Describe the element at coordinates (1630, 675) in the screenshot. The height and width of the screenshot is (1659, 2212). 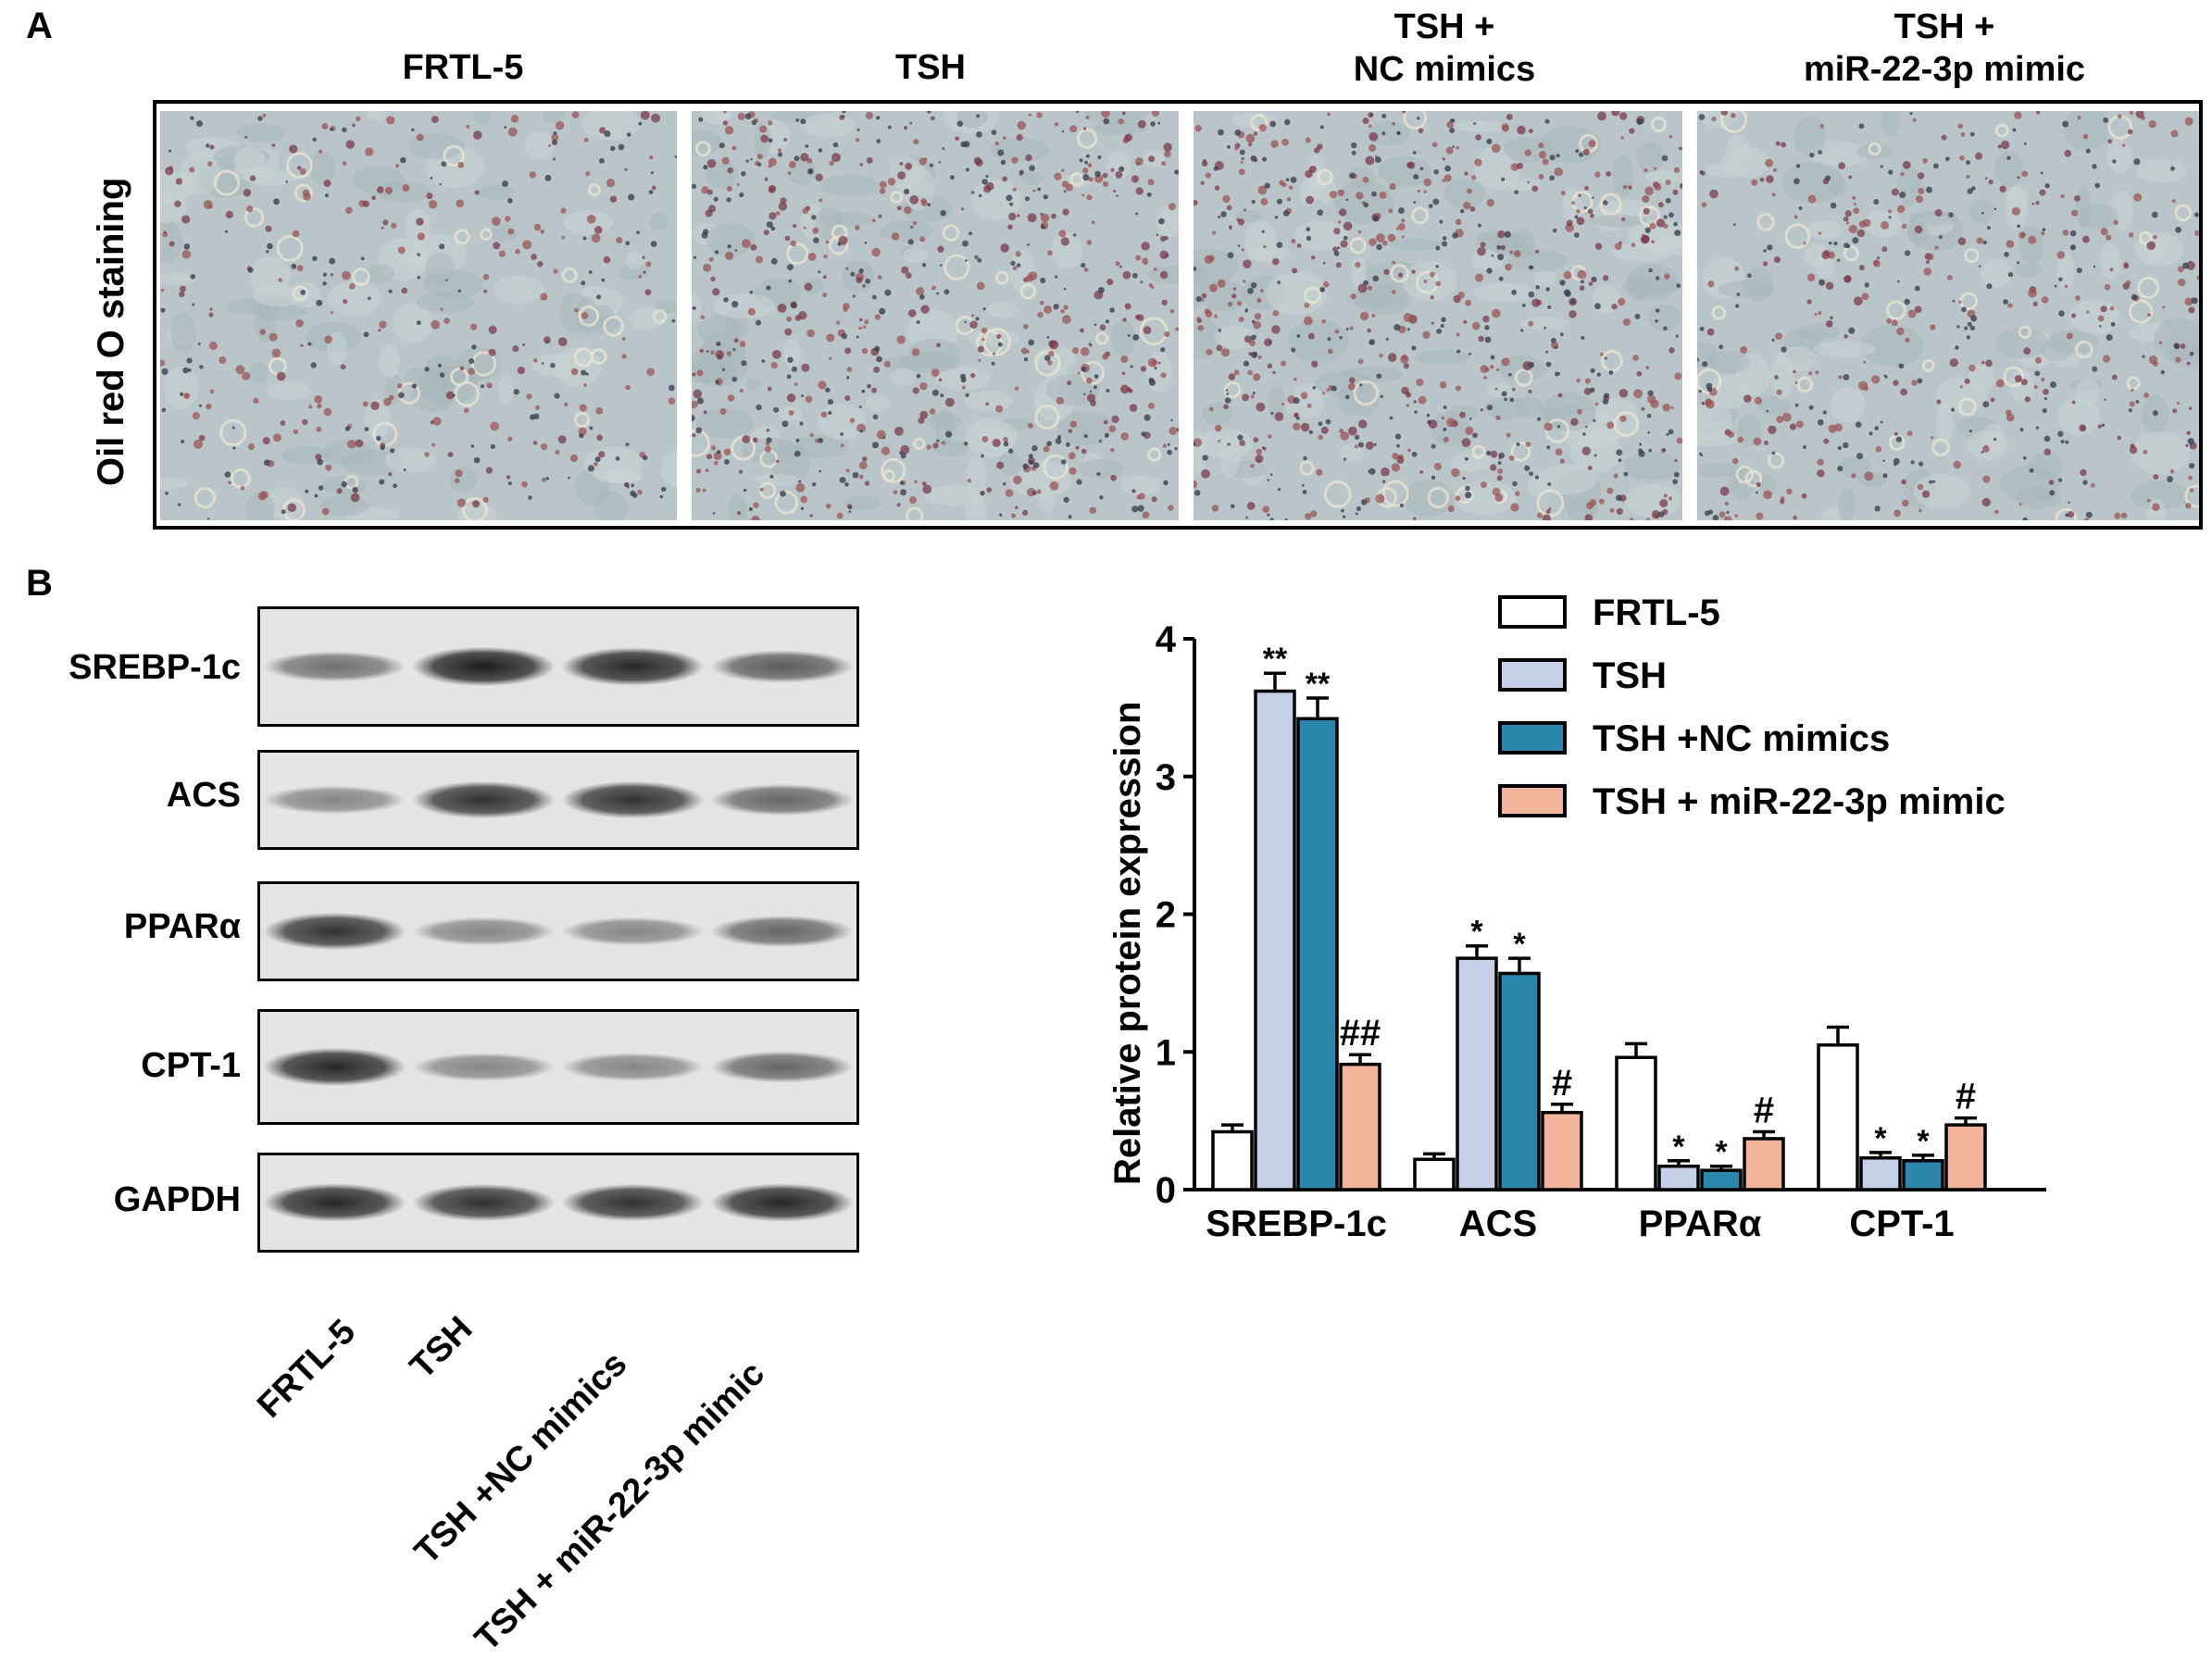
I see `legend-label: TSH` at that location.